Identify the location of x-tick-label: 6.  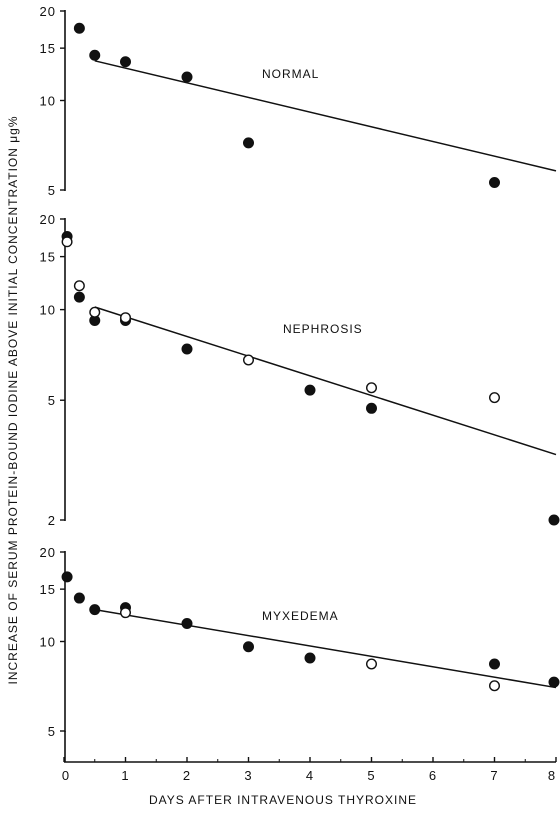
(433, 775).